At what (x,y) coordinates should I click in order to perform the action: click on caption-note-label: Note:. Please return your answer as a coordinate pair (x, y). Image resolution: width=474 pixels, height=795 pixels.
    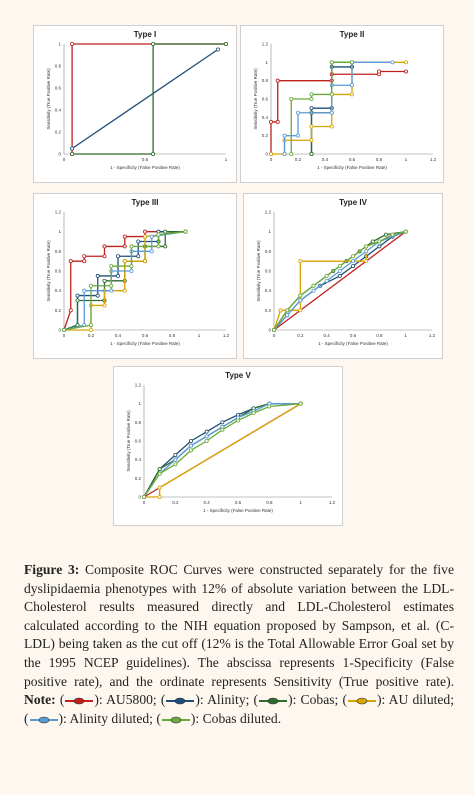
    Looking at the image, I should click on (40, 700).